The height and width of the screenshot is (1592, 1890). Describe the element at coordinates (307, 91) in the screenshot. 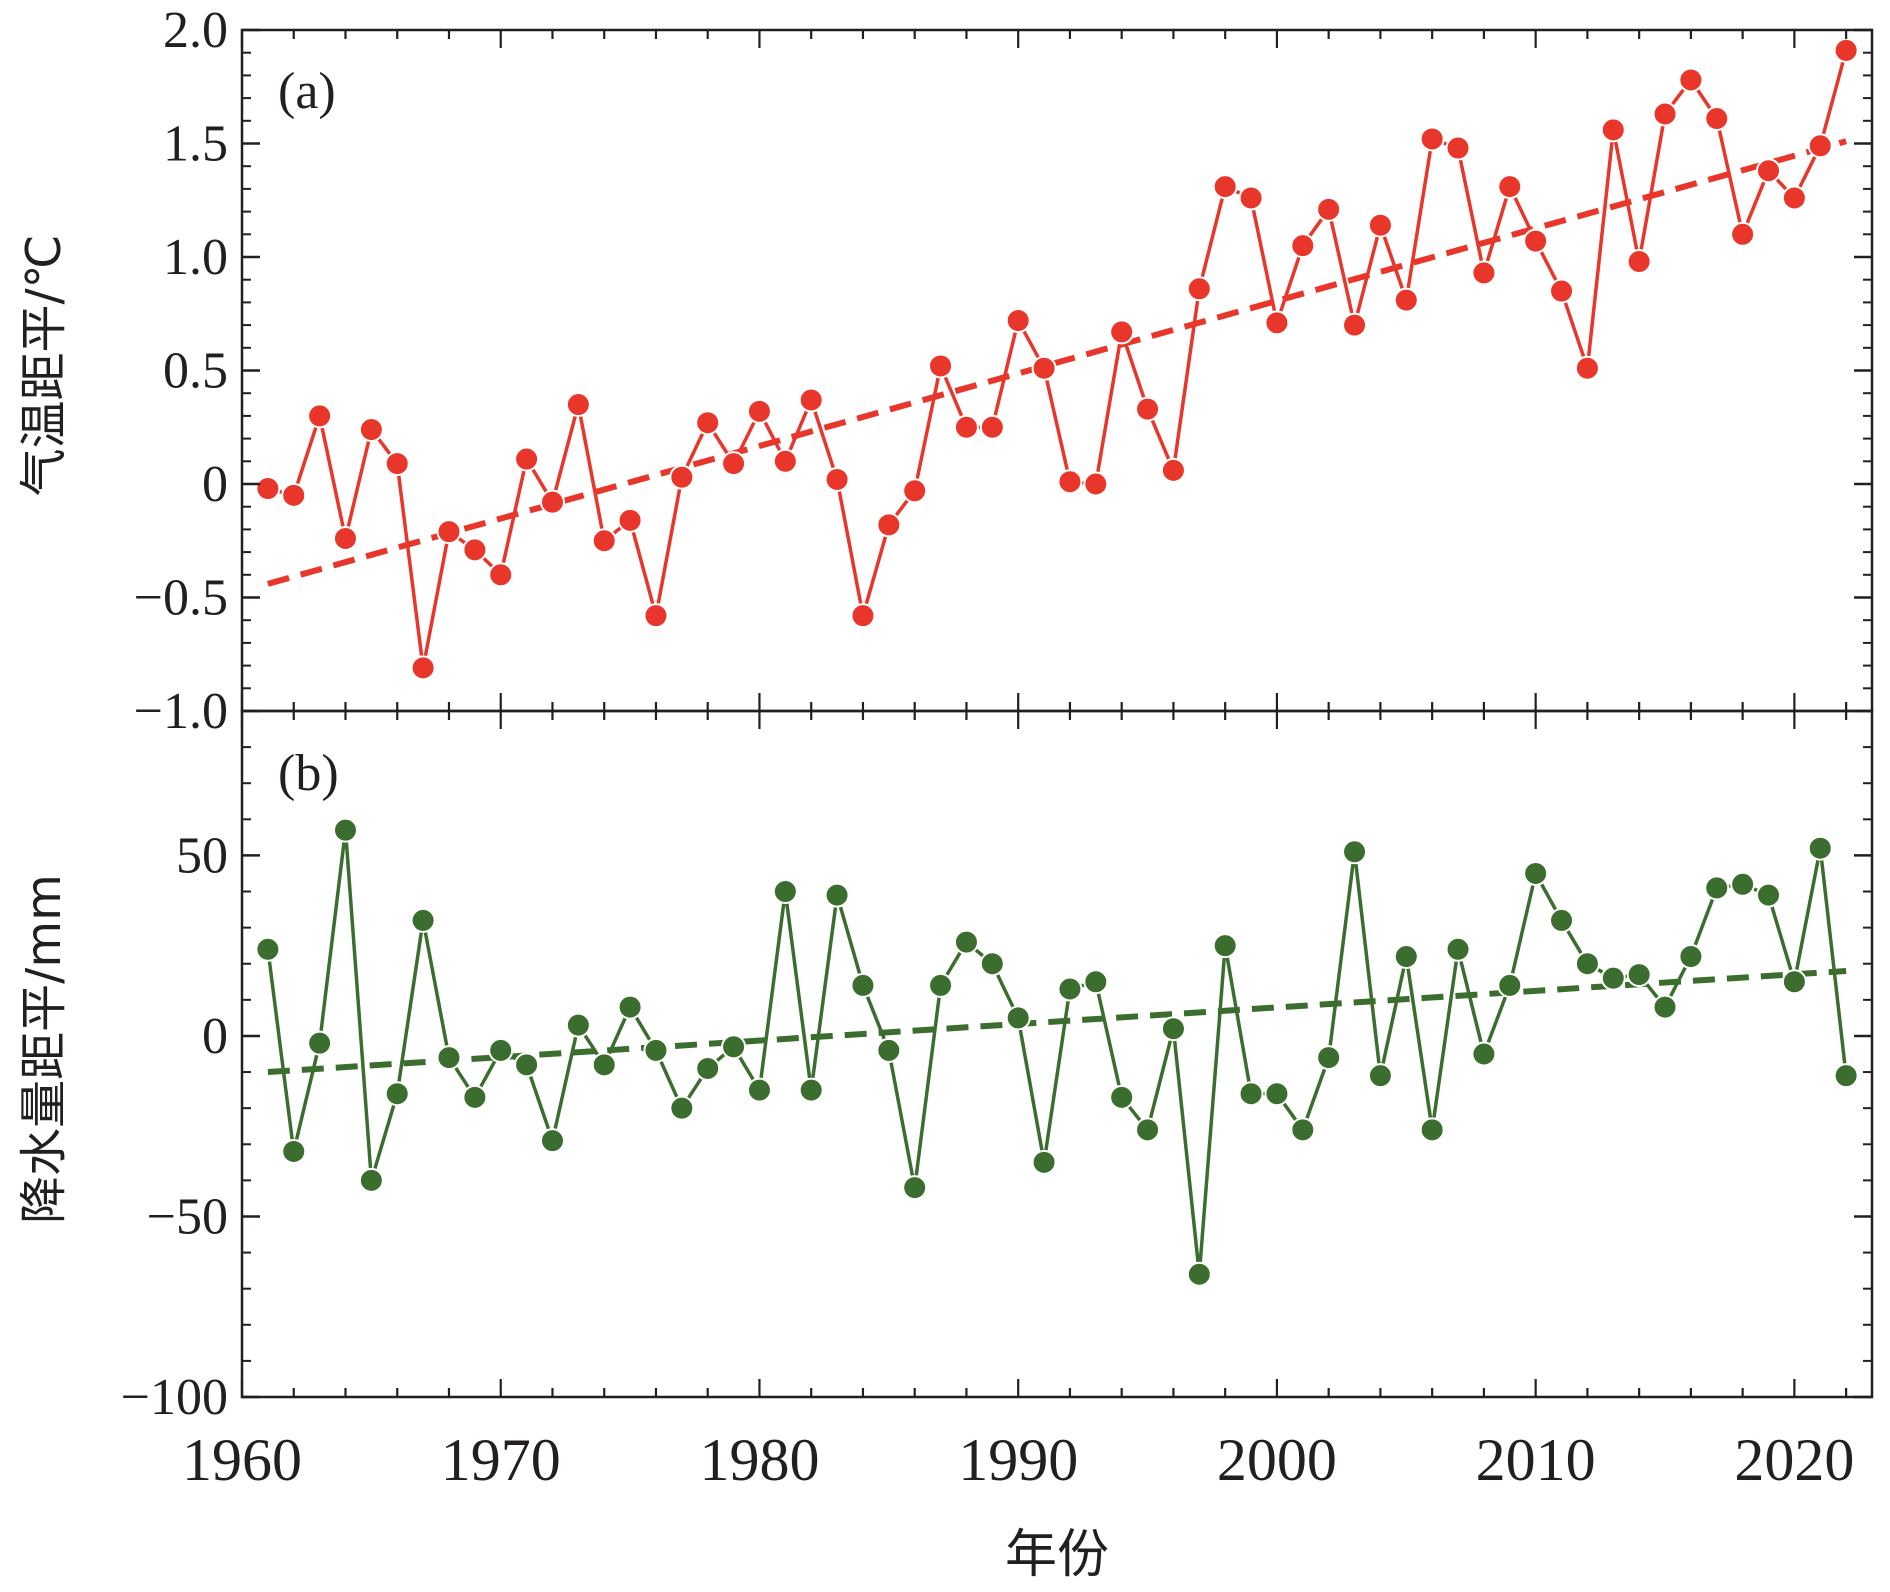

I see `panel-a-label: (a)` at that location.